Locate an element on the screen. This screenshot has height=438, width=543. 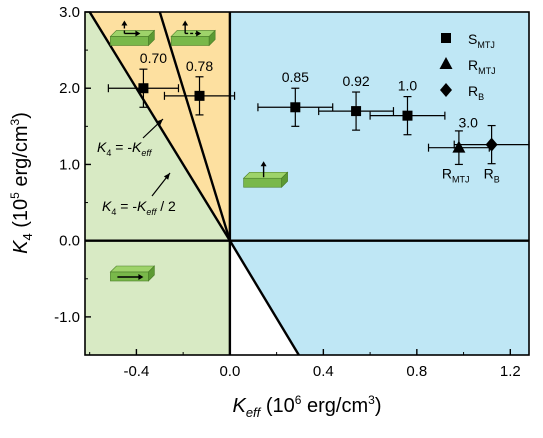
y-axis-label: K4 (105 erg/cm3) is located at coordinates (21, 183).